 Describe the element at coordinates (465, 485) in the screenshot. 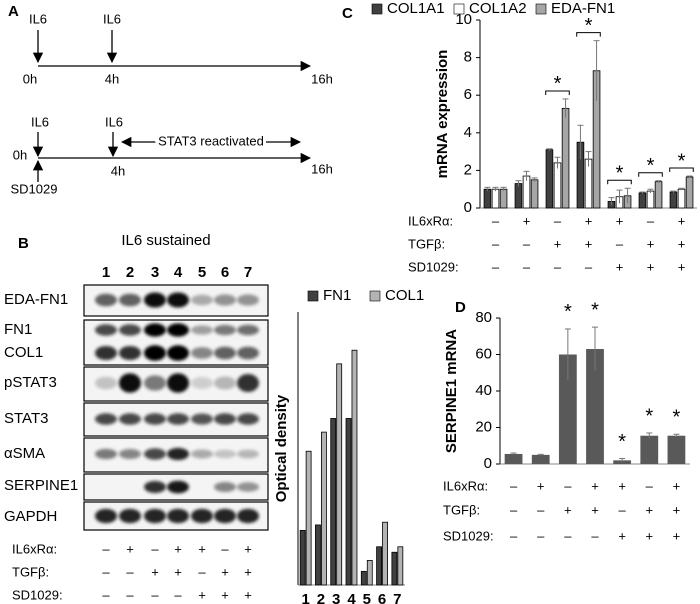

I see `condition-label: IL6xRα:` at that location.